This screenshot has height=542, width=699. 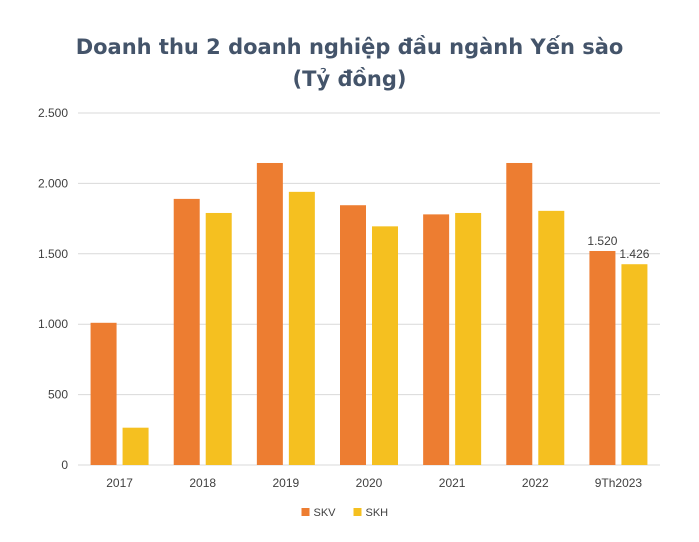 I want to click on x-tick-label: 2022, so click(x=535, y=483).